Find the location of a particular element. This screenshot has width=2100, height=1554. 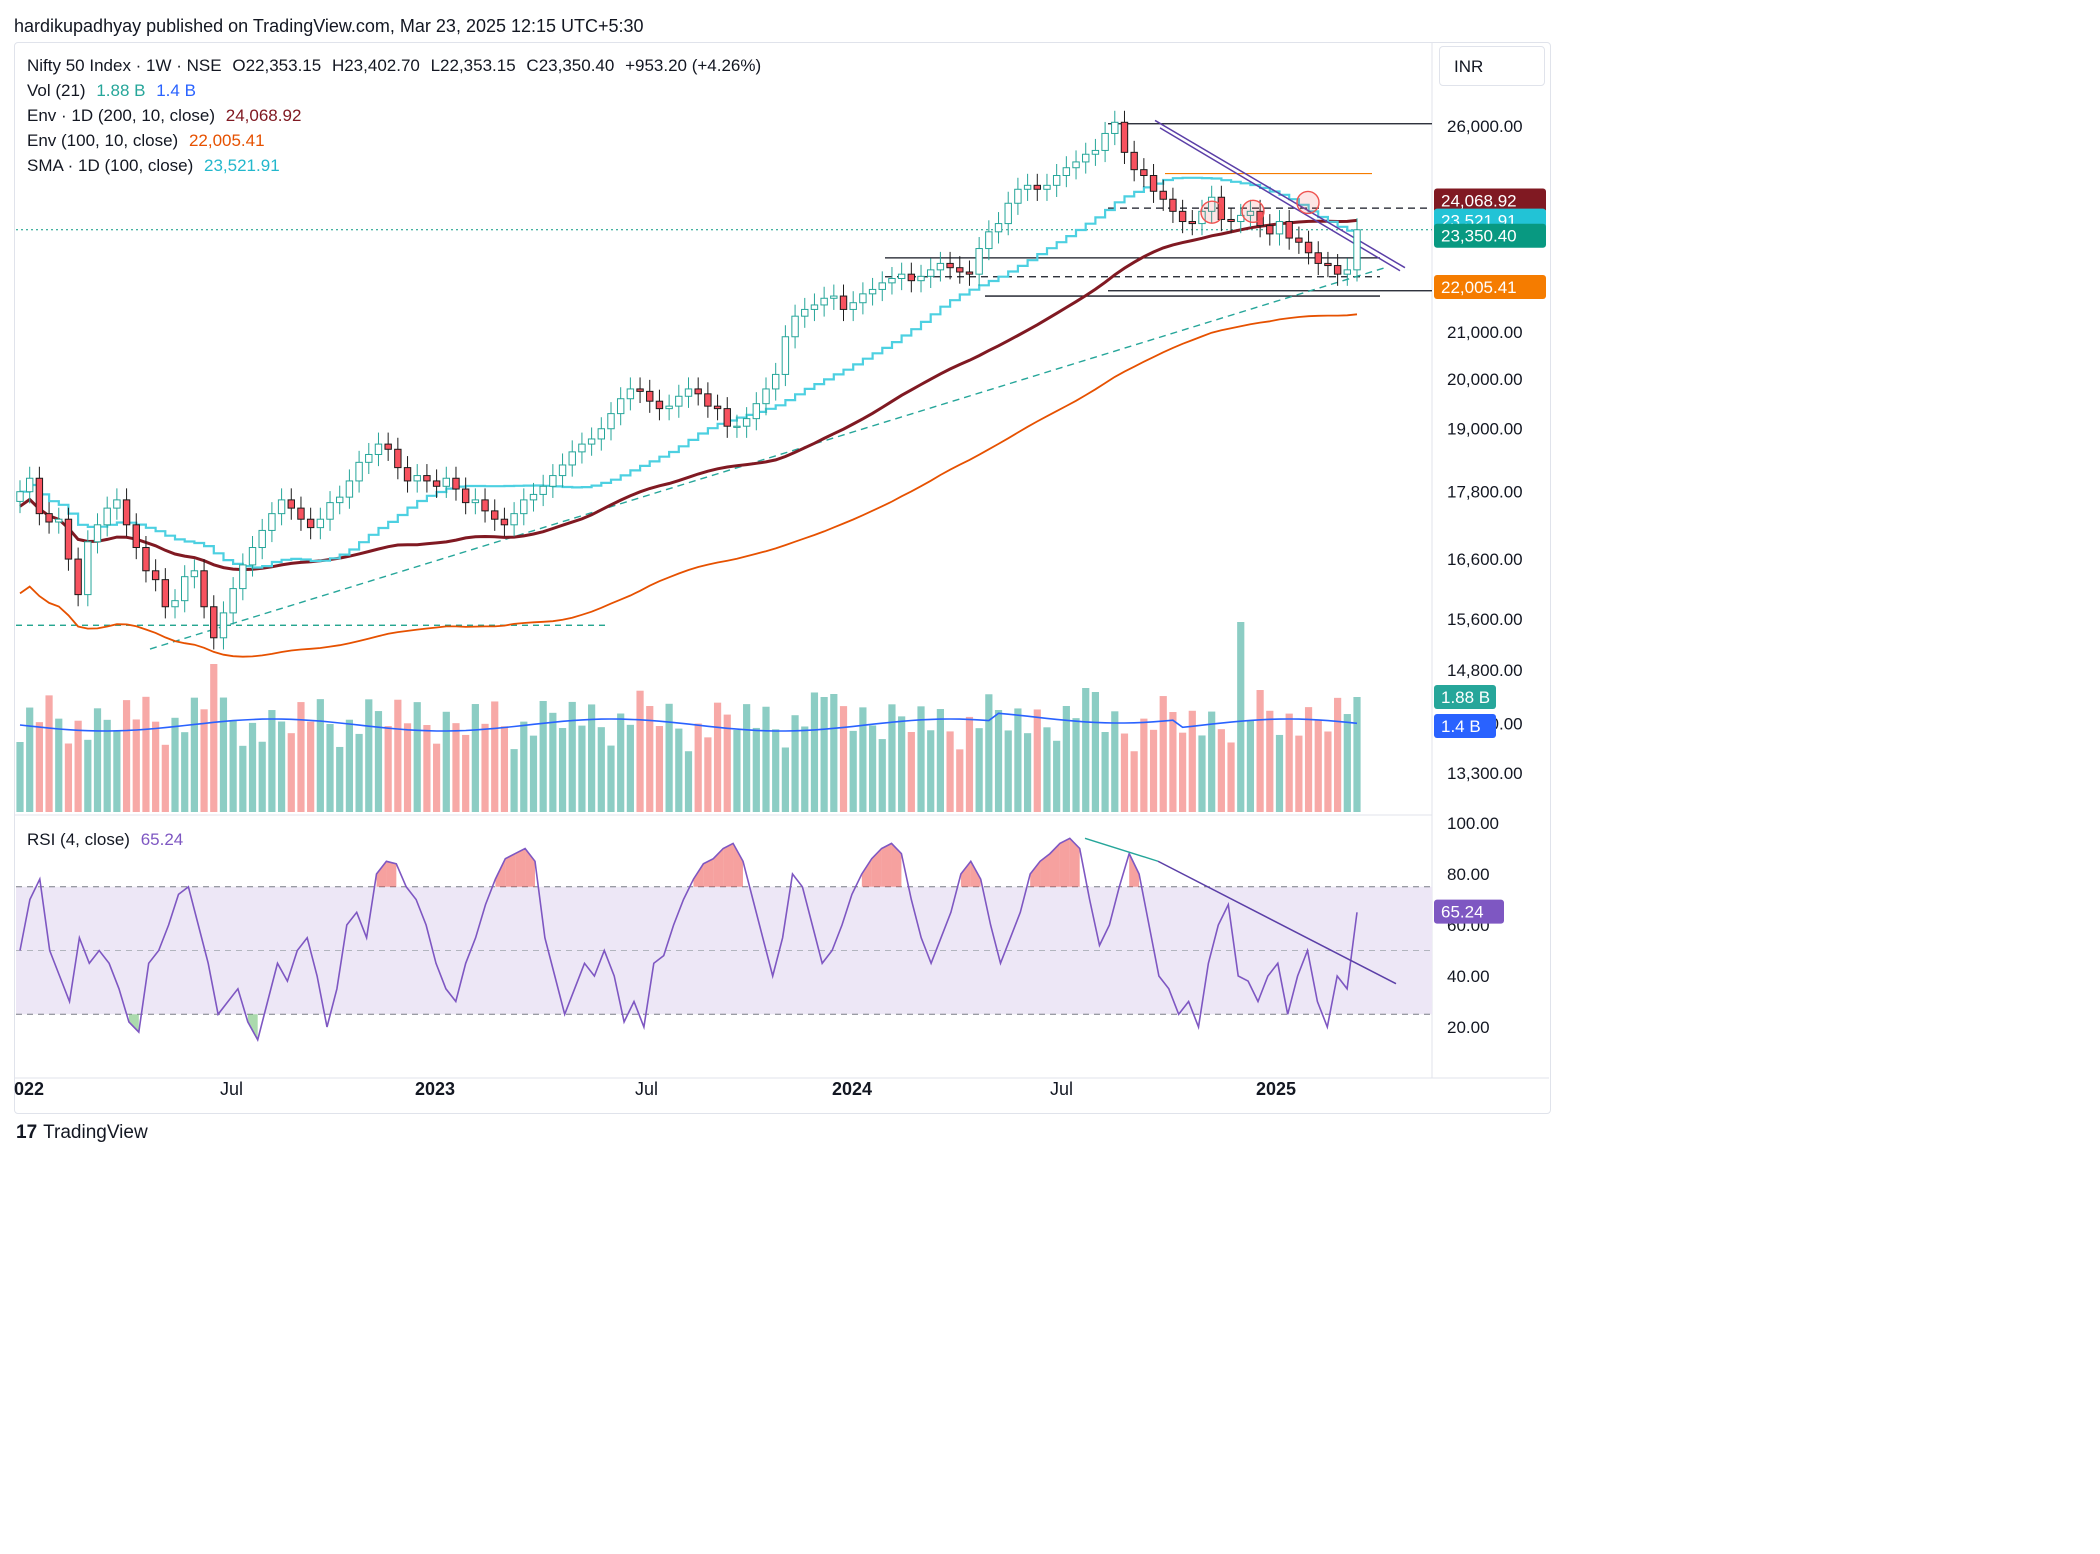

brand-name: TradingView is located at coordinates (95, 1132).